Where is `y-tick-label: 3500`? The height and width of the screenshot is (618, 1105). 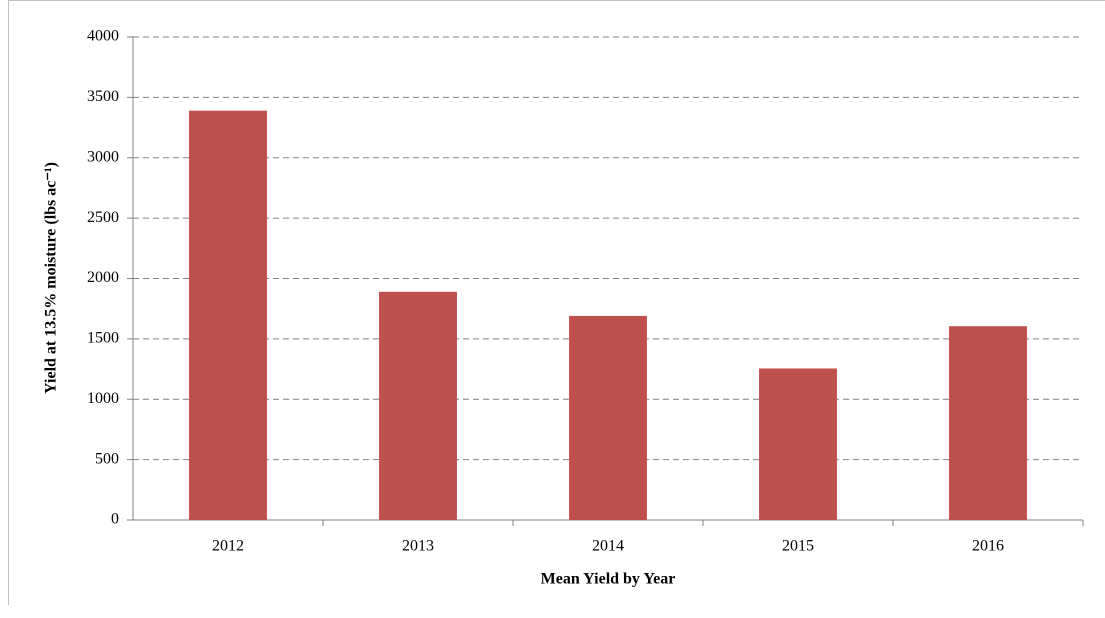 y-tick-label: 3500 is located at coordinates (103, 96).